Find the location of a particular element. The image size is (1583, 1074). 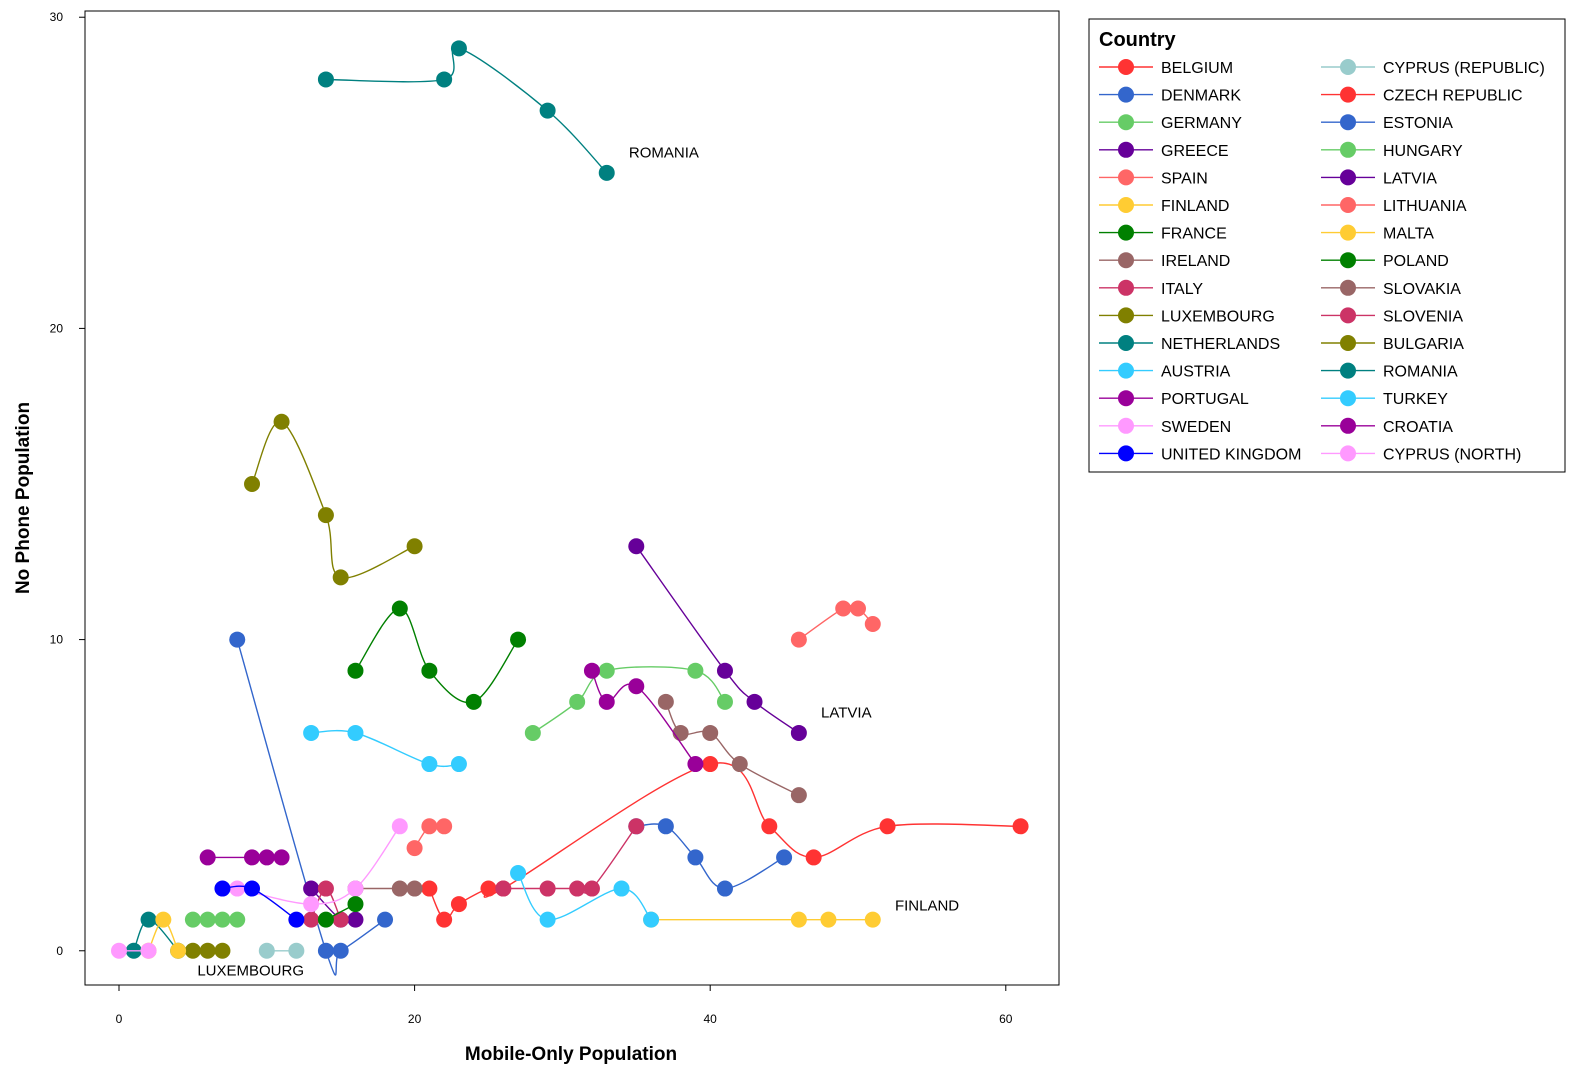

legend-item: HUNGARY is located at coordinates (1392, 150).